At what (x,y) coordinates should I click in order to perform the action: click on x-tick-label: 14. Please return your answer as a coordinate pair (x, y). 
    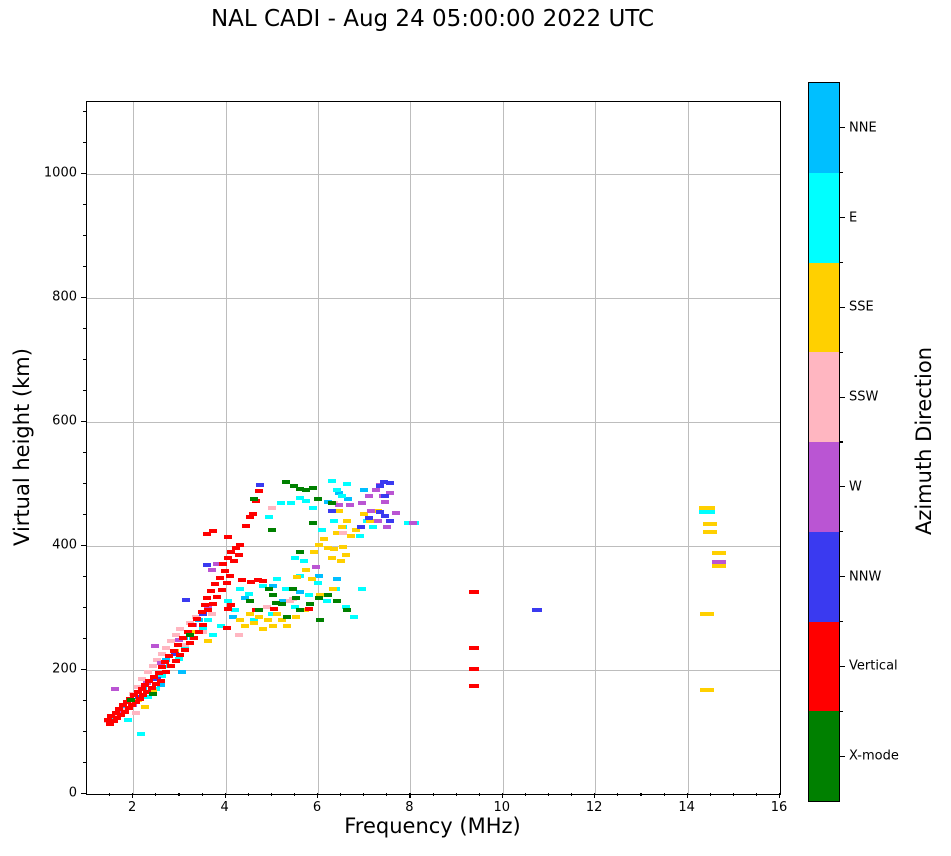
    Looking at the image, I should click on (686, 807).